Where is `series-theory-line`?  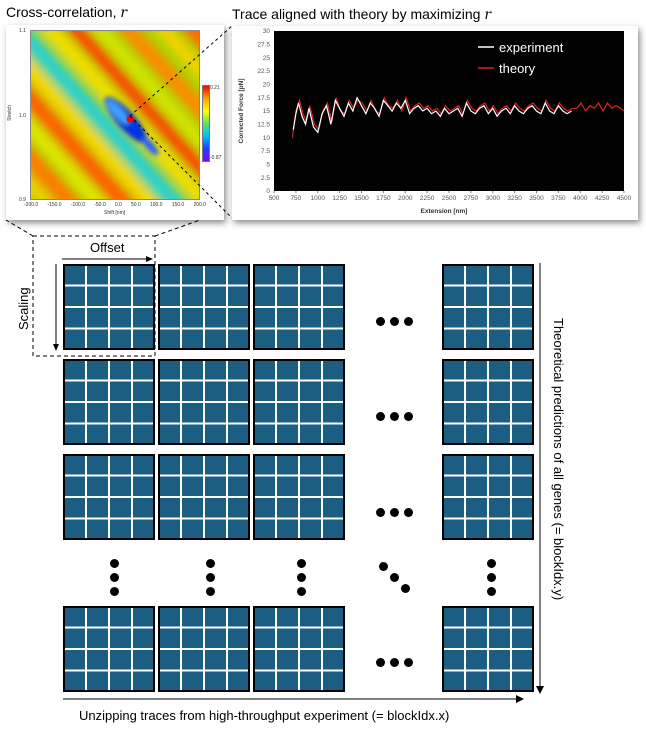 series-theory-line is located at coordinates (458, 116).